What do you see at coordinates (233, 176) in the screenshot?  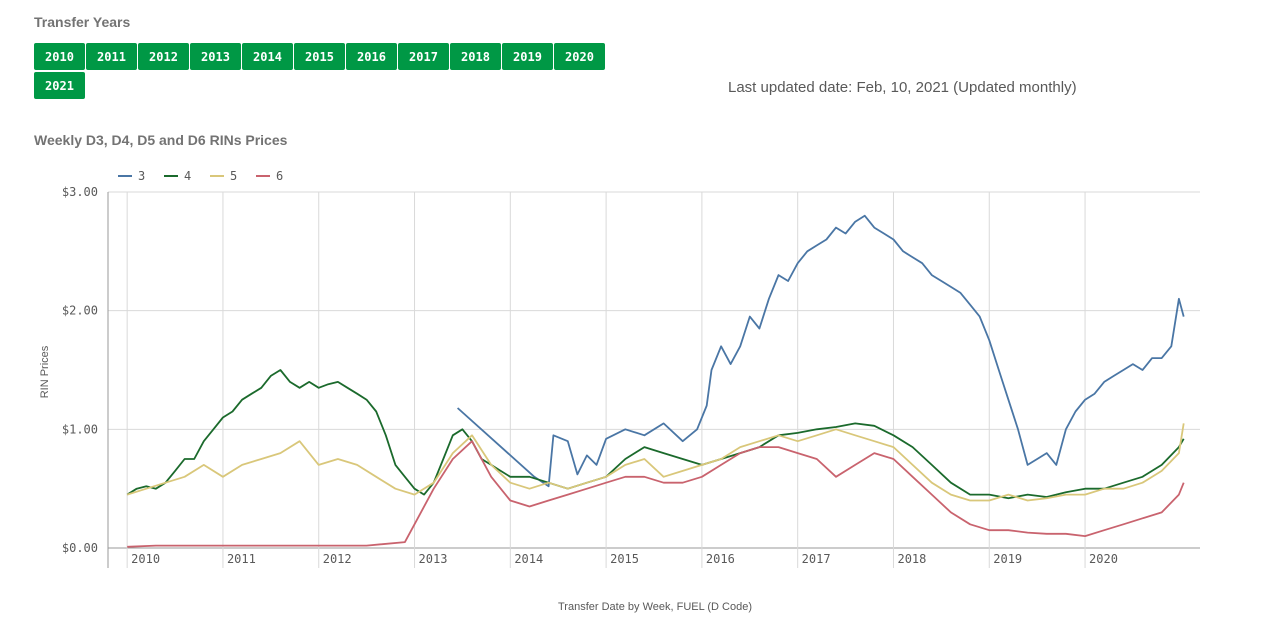 I see `legend-label-d5: 5` at bounding box center [233, 176].